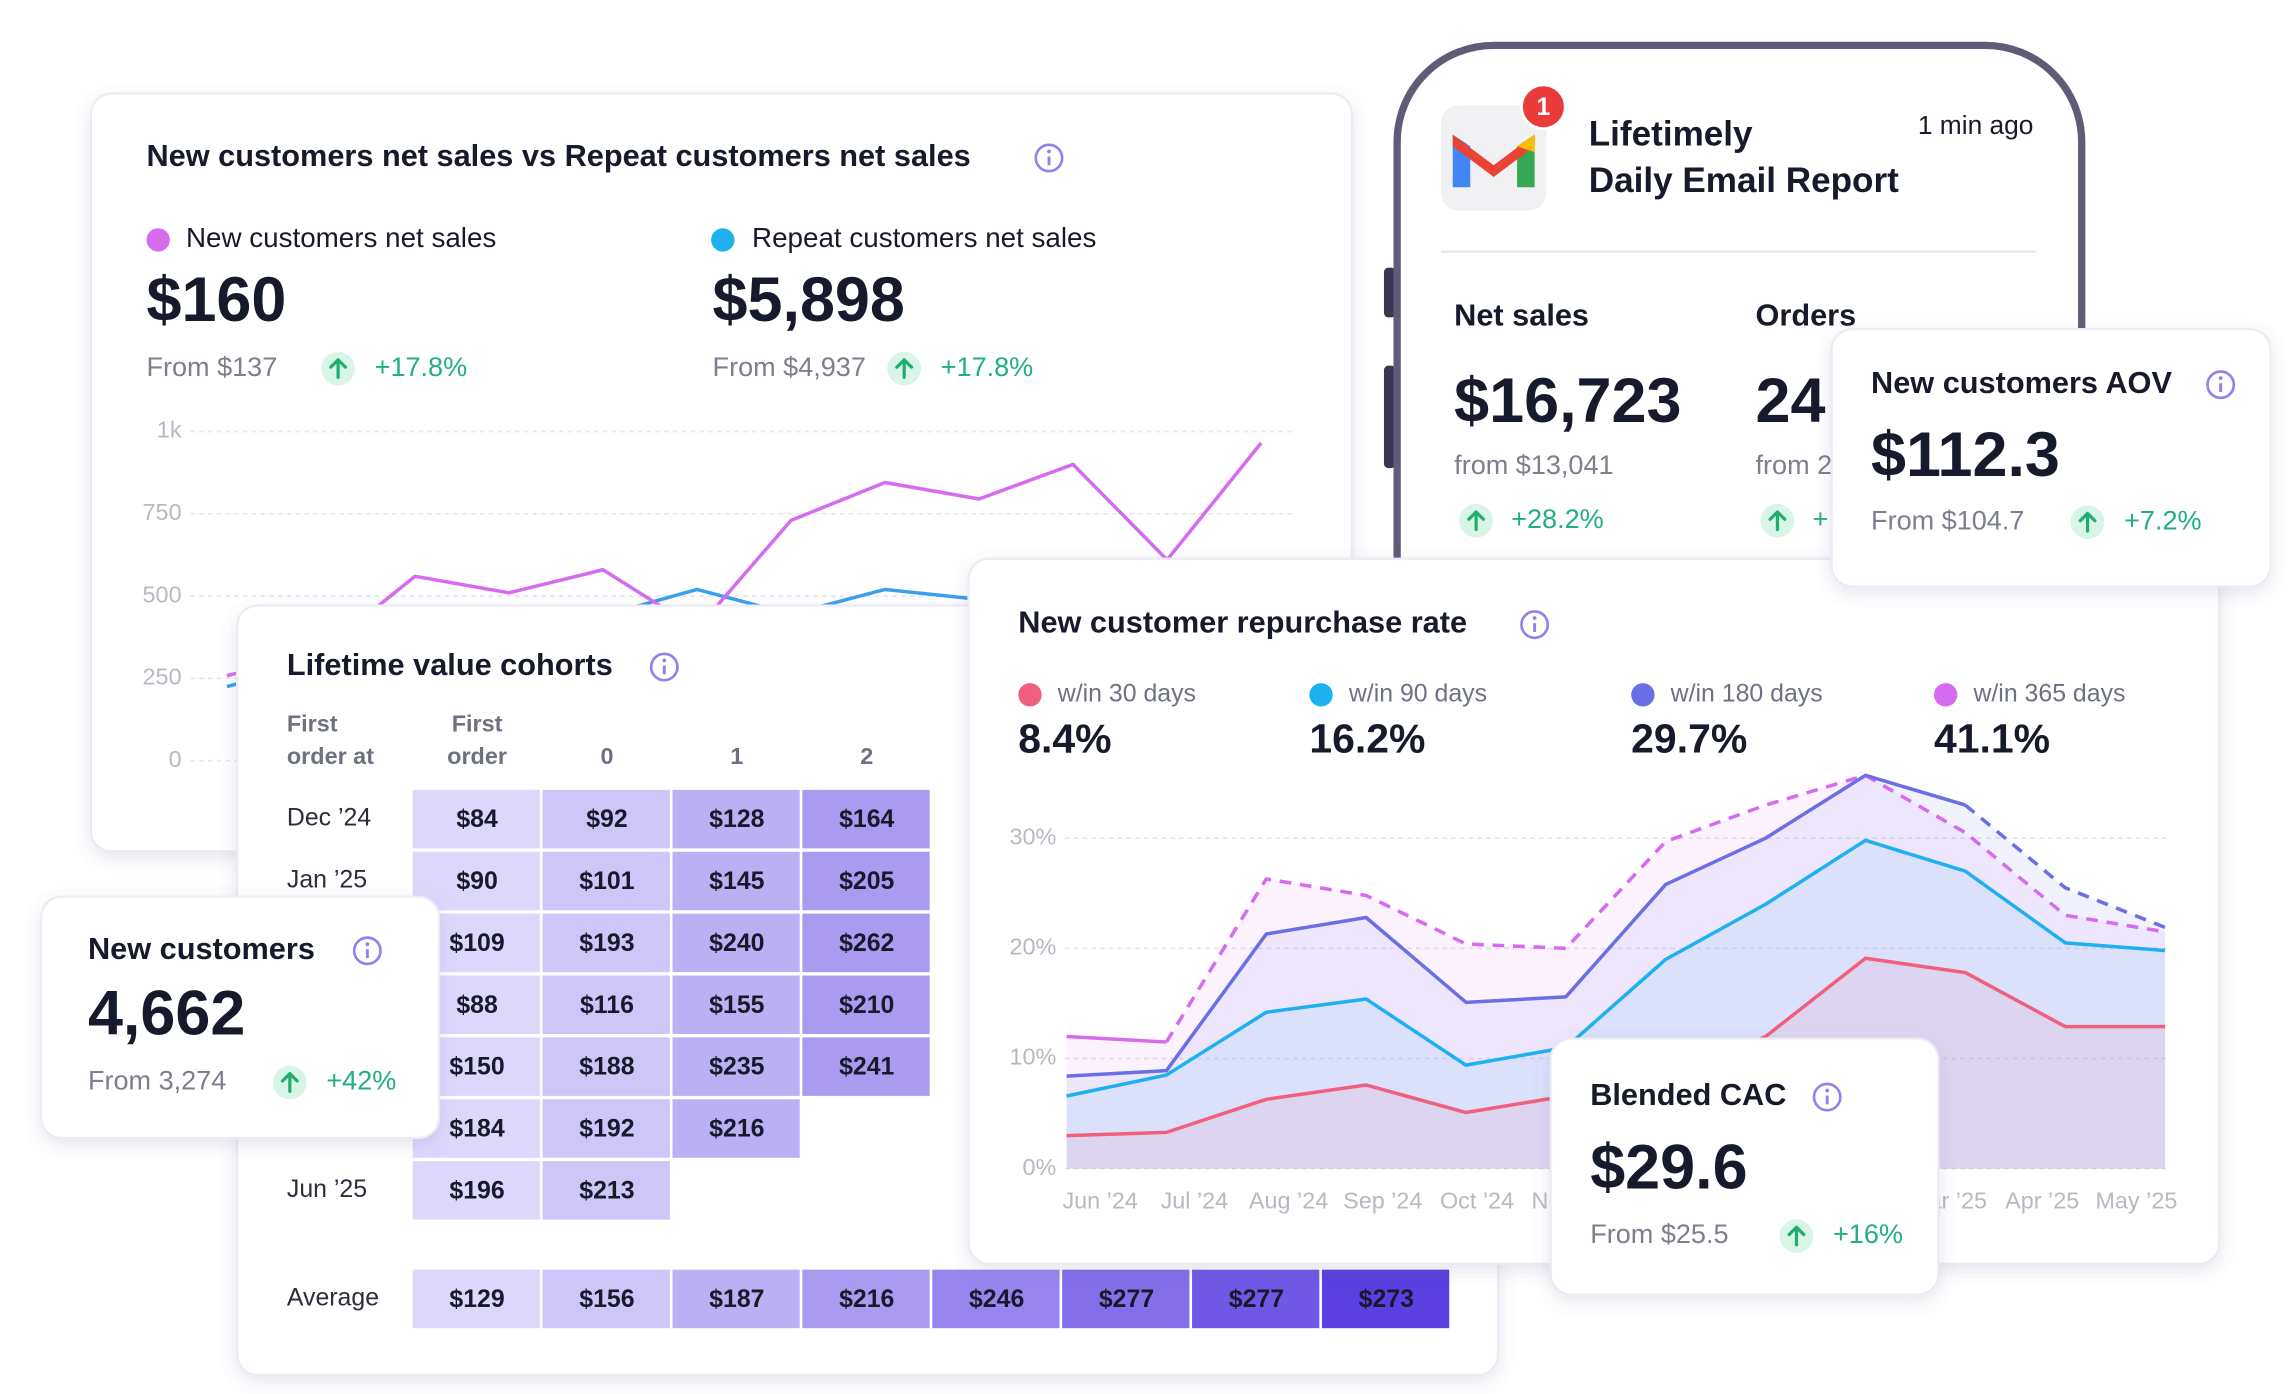 The image size is (2294, 1394). I want to click on legend-label: Repeat customers net sales, so click(924, 237).